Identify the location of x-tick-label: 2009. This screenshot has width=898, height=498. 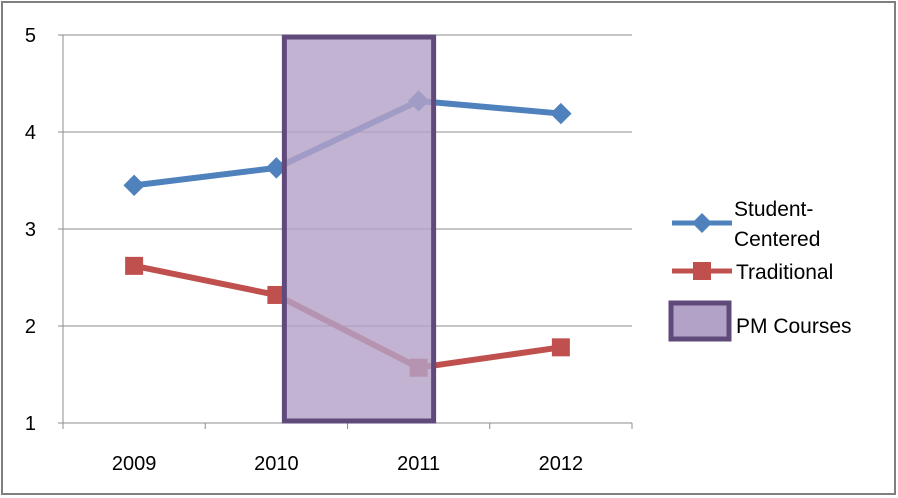
(134, 464).